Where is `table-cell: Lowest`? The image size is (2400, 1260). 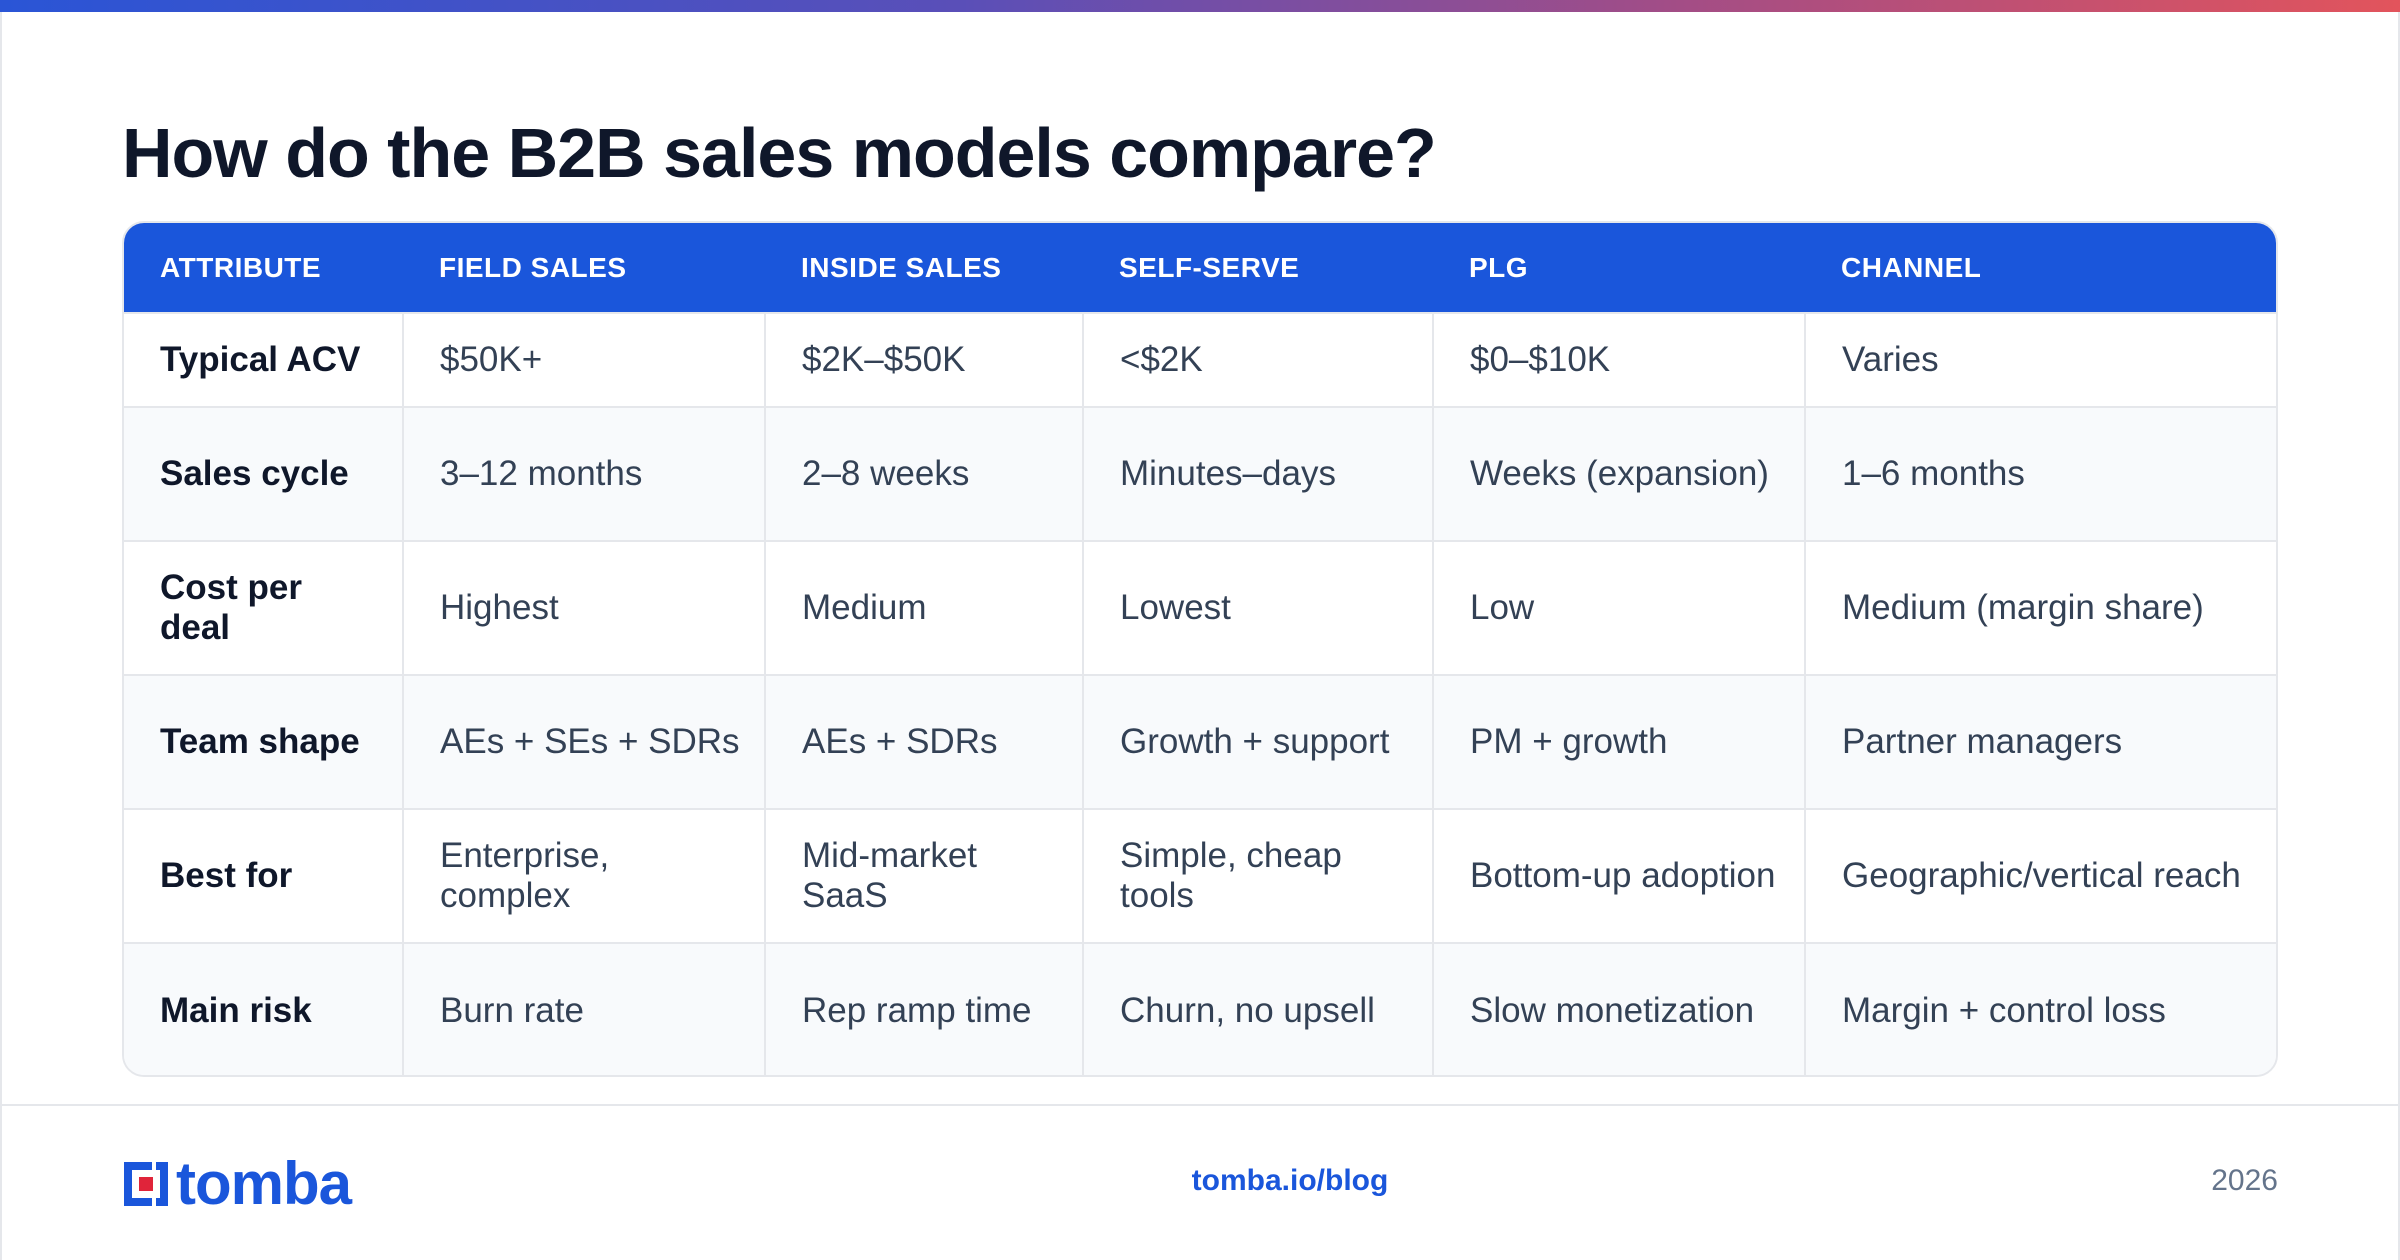 table-cell: Lowest is located at coordinates (1258, 607).